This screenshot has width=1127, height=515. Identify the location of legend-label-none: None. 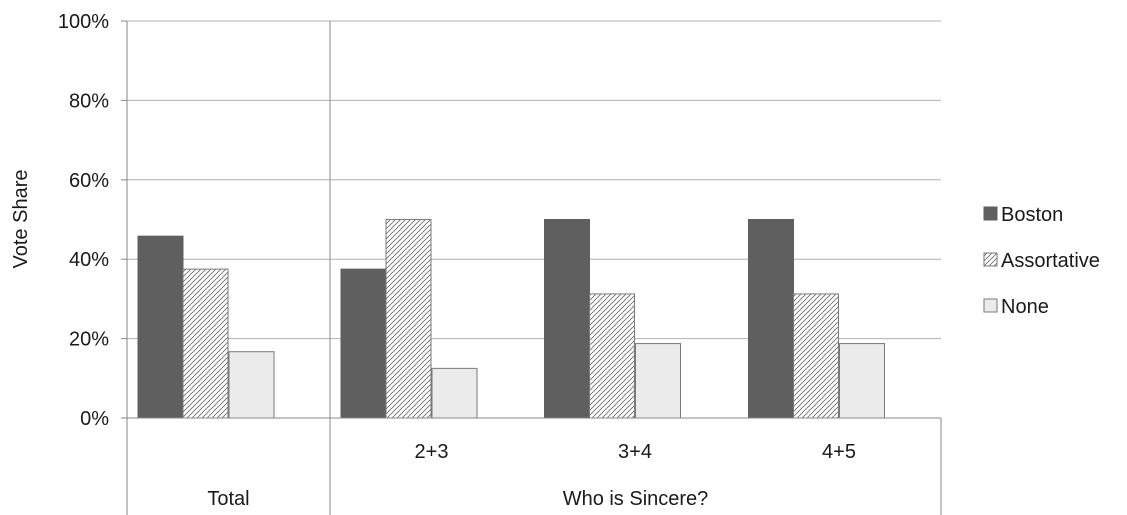
(1025, 307).